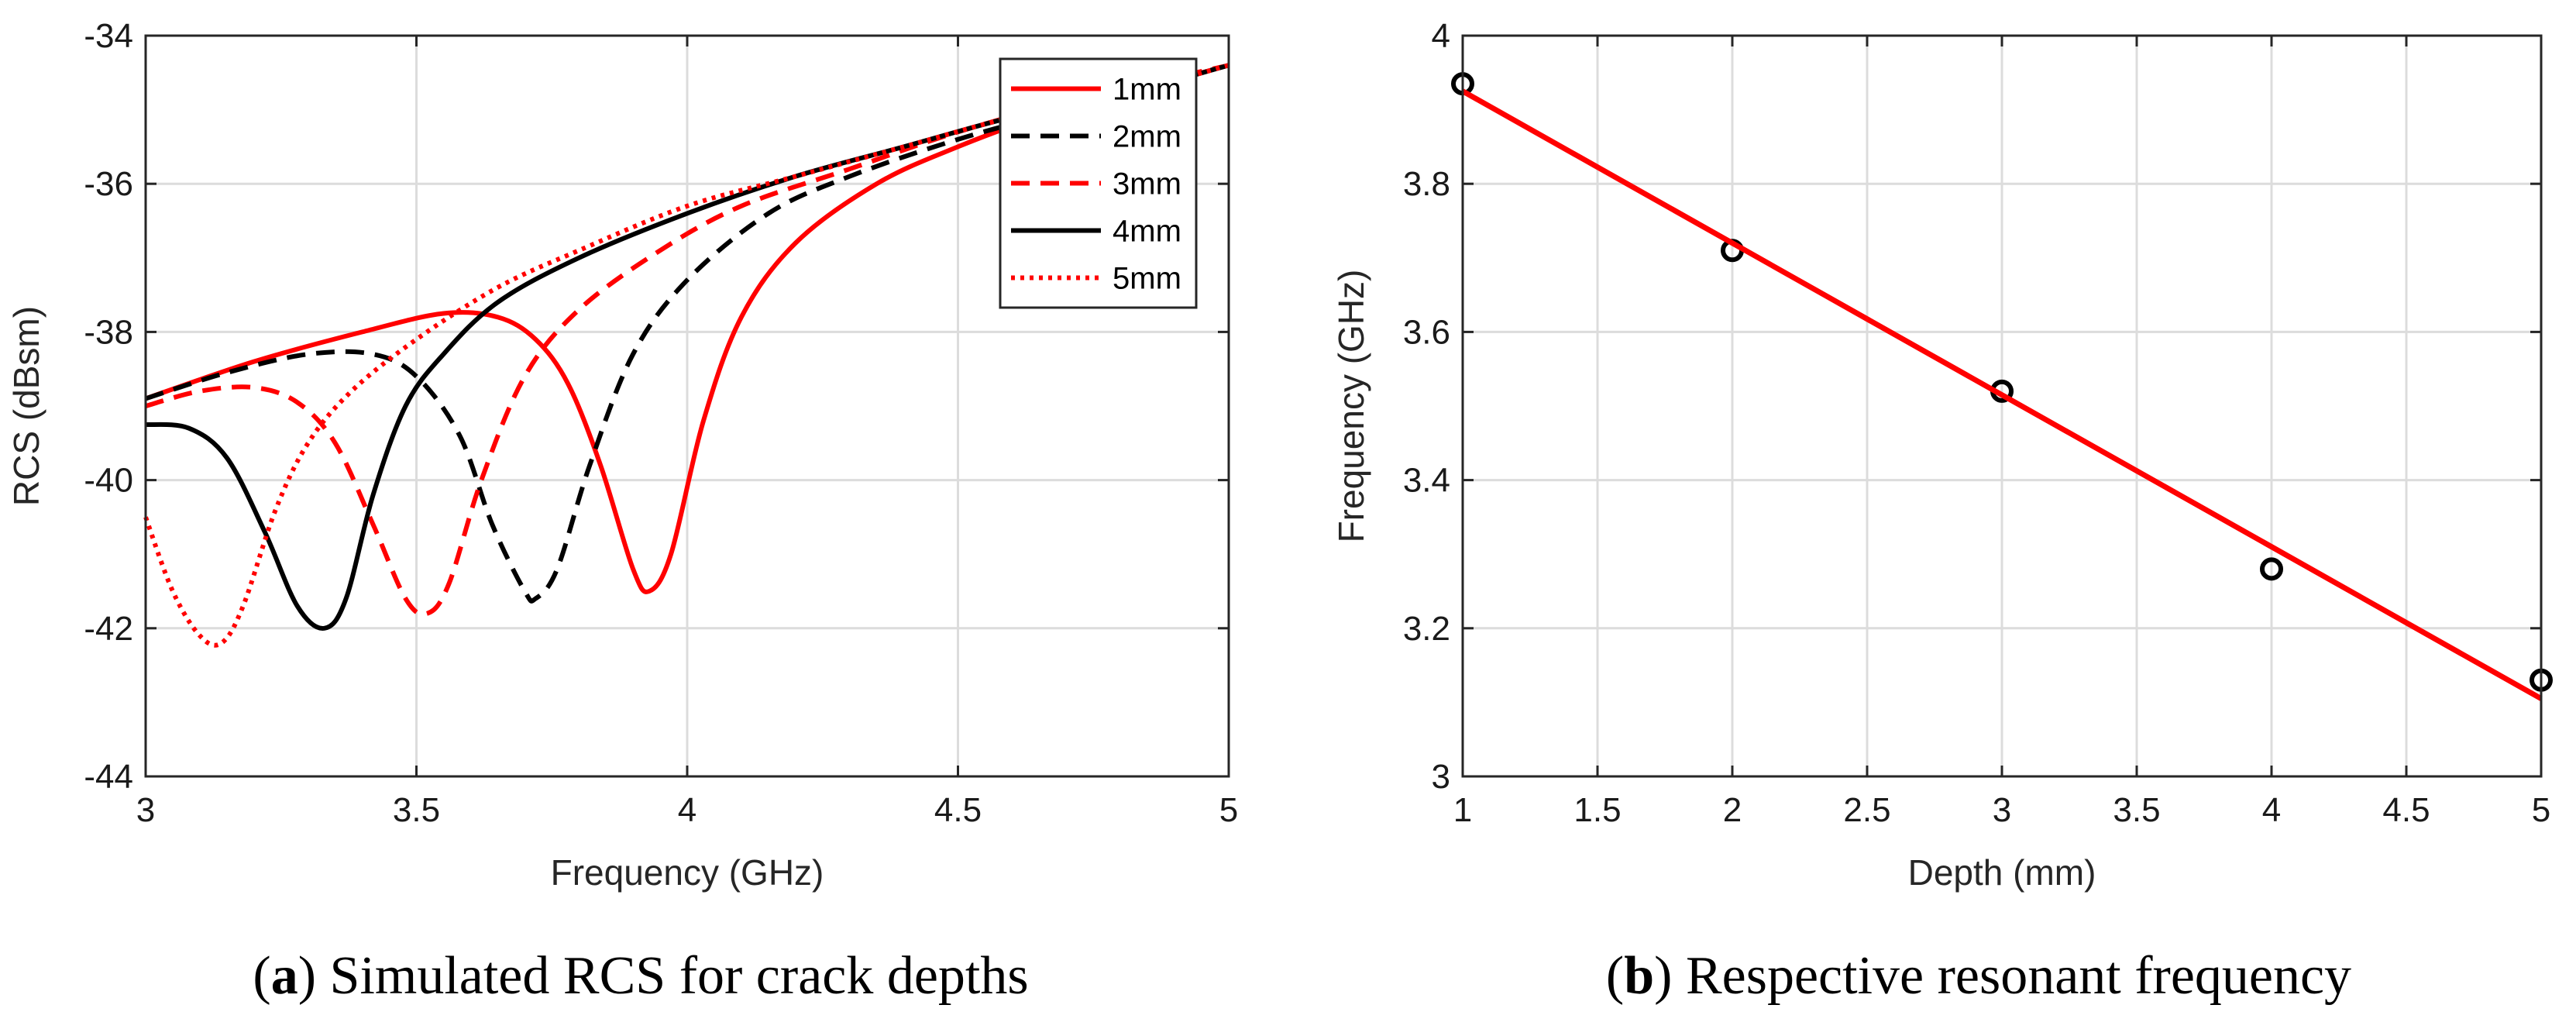  Describe the element at coordinates (1147, 184) in the screenshot. I see `legend-label: 3mm` at that location.